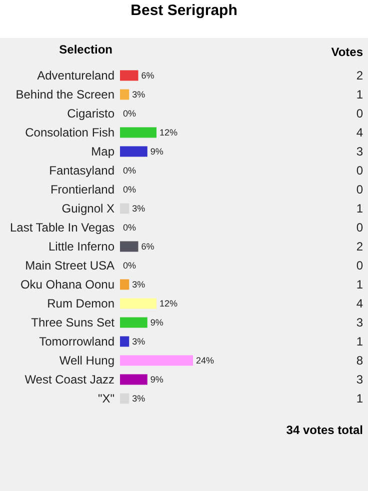 This screenshot has height=491, width=368. What do you see at coordinates (86, 361) in the screenshot?
I see `y-tick-label: Well Hung` at bounding box center [86, 361].